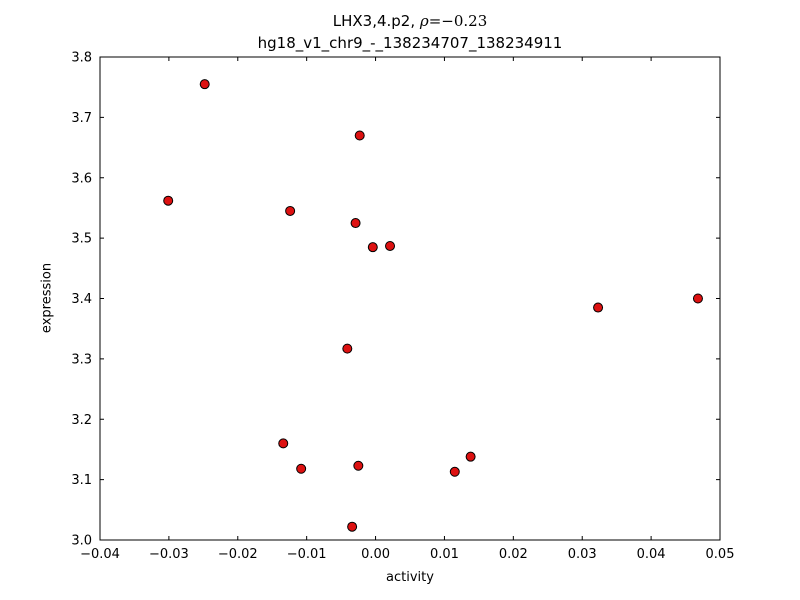  What do you see at coordinates (375, 554) in the screenshot?
I see `x-tick-label: 0.00` at bounding box center [375, 554].